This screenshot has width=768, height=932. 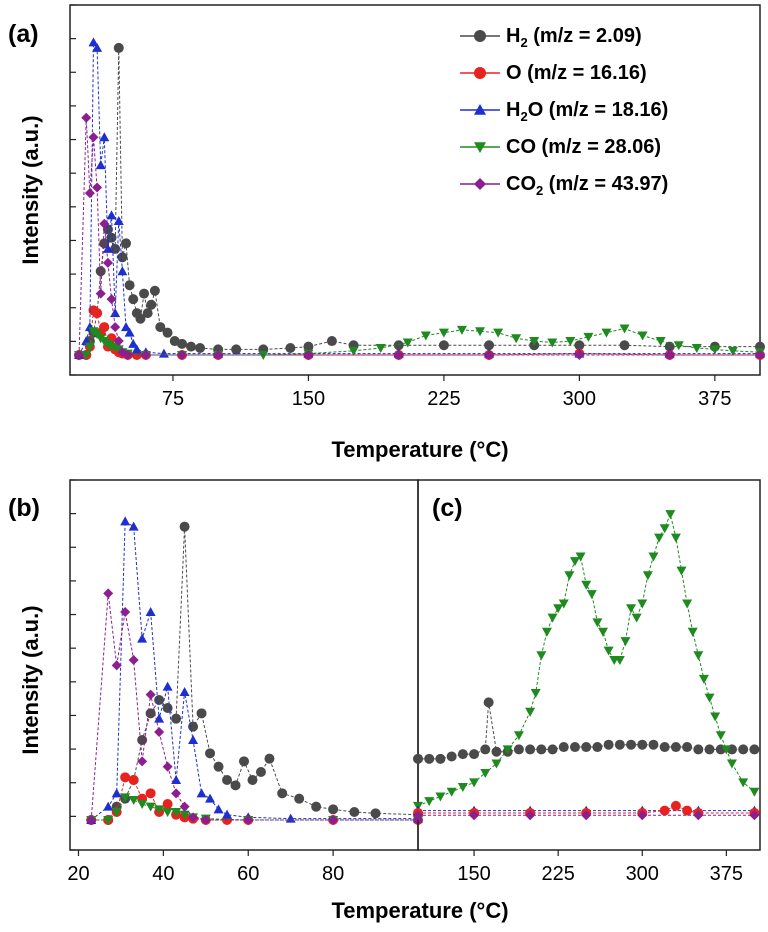 What do you see at coordinates (254, 707) in the screenshot?
I see `b-series-co2-line` at bounding box center [254, 707].